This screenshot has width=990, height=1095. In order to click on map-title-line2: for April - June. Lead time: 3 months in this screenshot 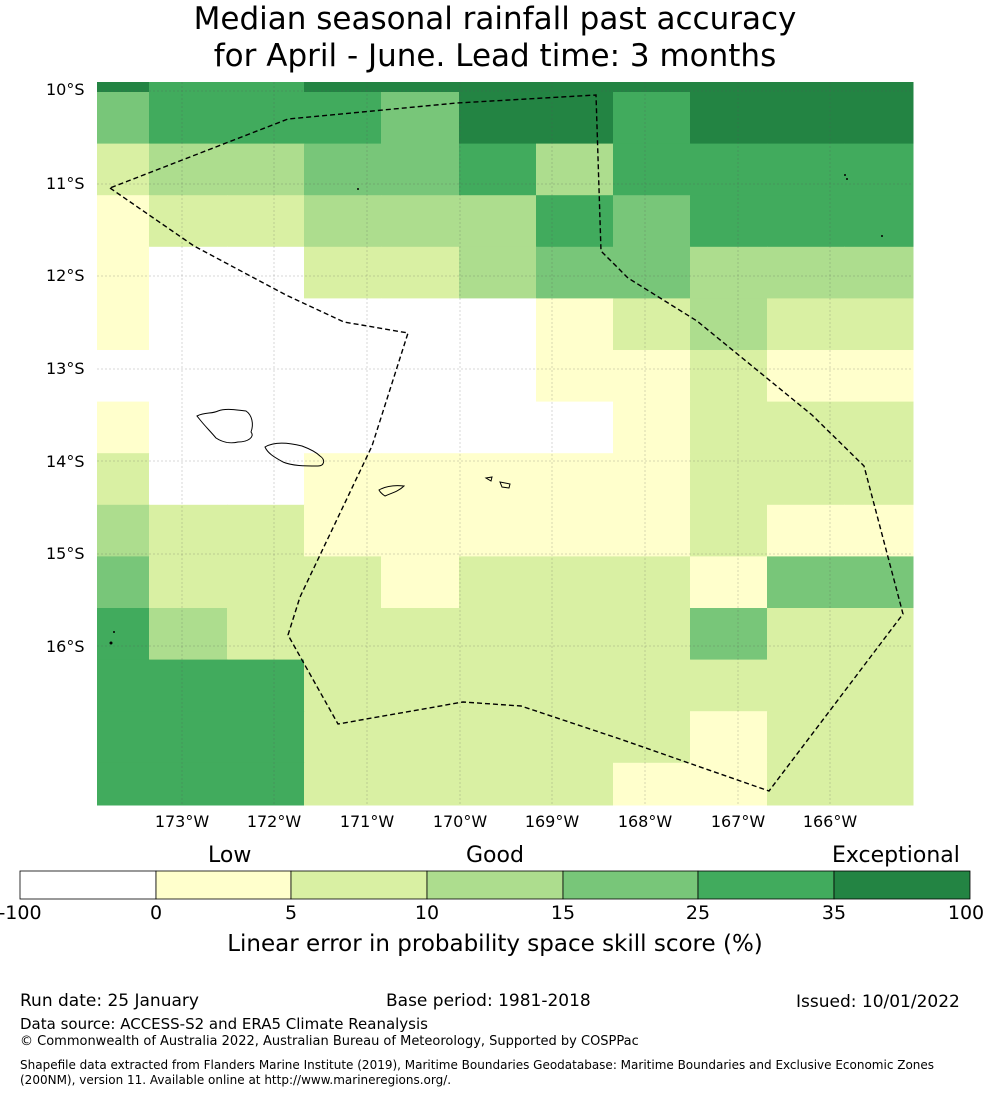, I will do `click(495, 56)`.